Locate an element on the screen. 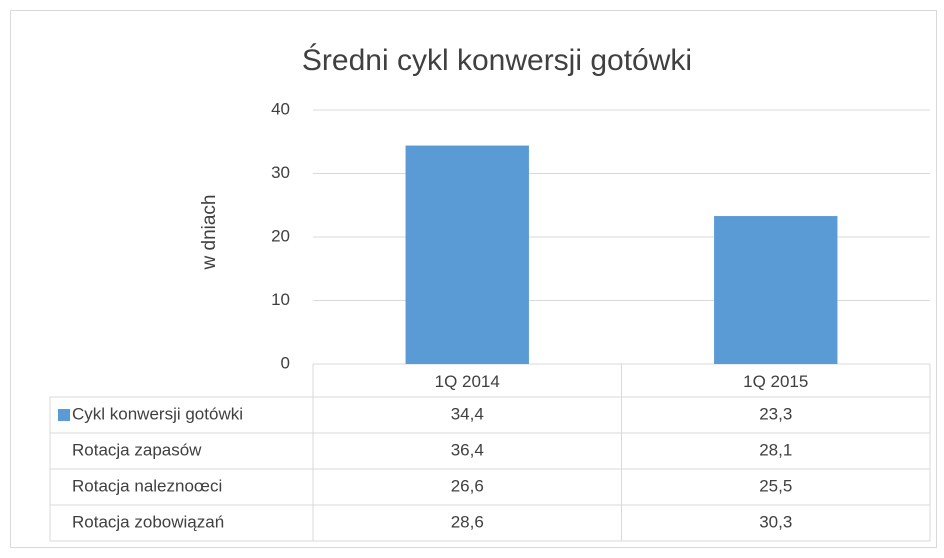 This screenshot has width=944, height=558. x-tick-label: 1Q 2015 is located at coordinates (775, 381).